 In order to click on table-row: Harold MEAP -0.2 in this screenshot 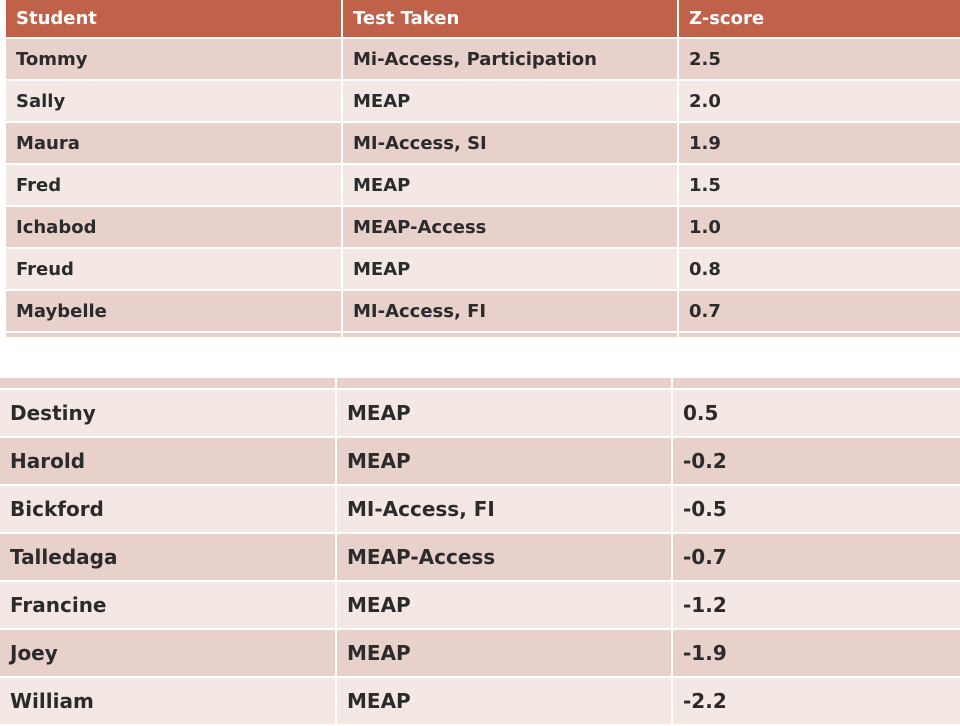, I will do `click(480, 461)`.